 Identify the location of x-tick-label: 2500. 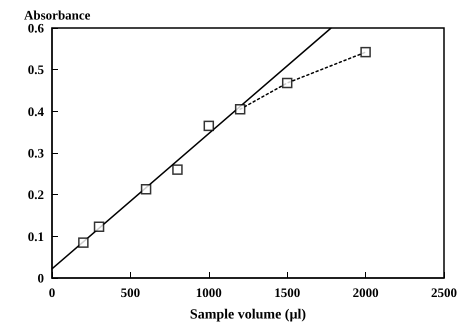
(444, 292).